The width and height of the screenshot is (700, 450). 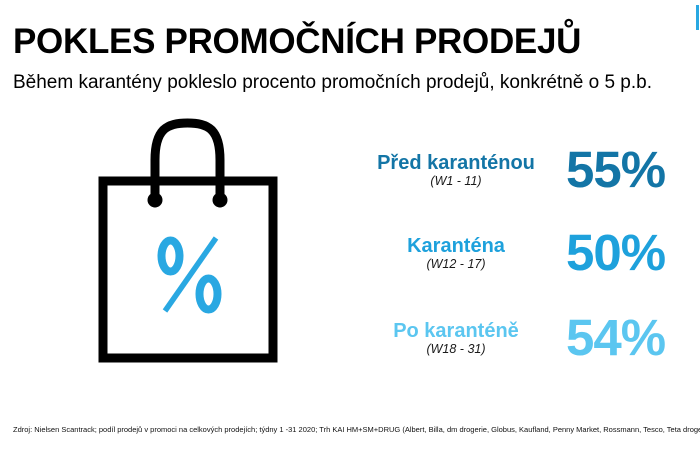 I want to click on stat-value: 54%, so click(x=616, y=337).